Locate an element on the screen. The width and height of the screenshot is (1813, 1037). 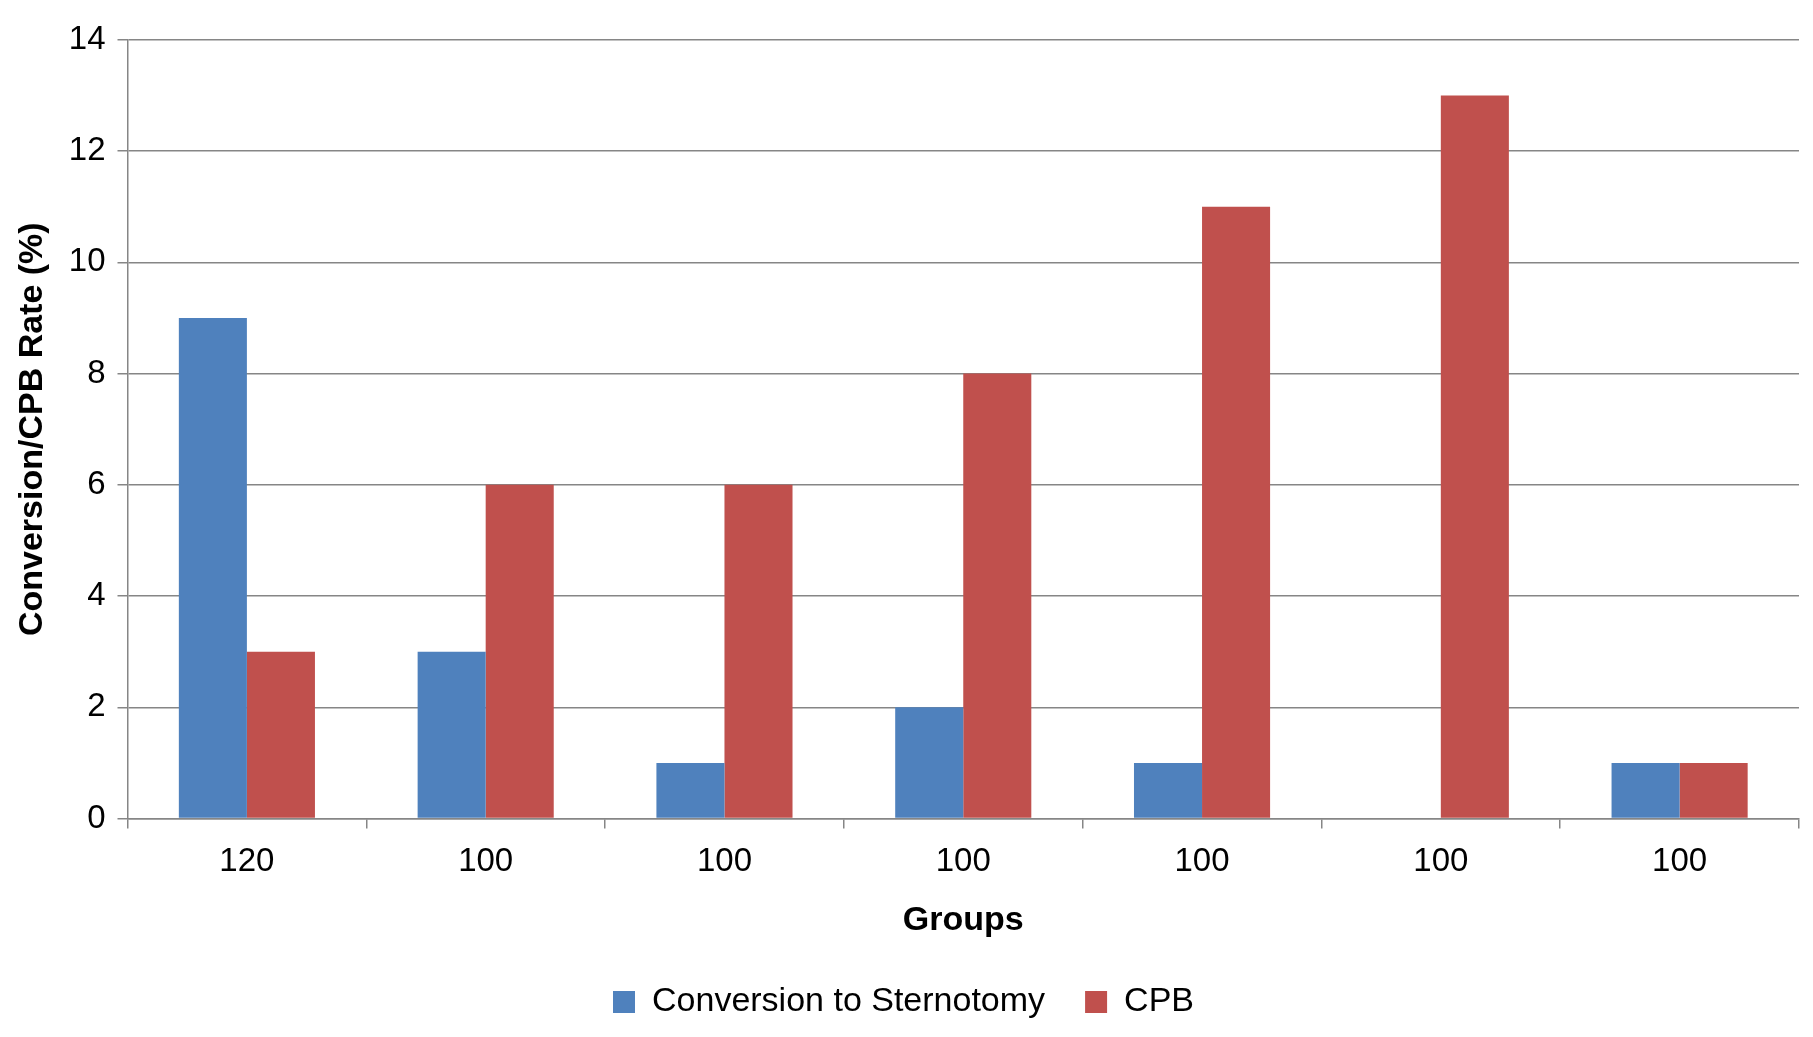
x-axis-title: Groups is located at coordinates (963, 917).